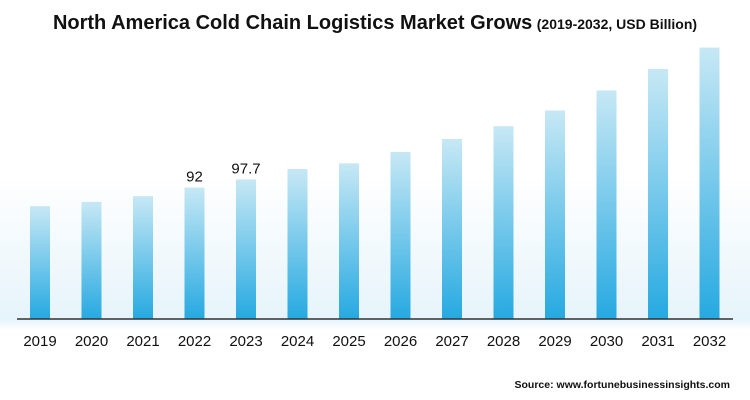 Image resolution: width=750 pixels, height=400 pixels. What do you see at coordinates (40, 262) in the screenshot?
I see `bar-2019` at bounding box center [40, 262].